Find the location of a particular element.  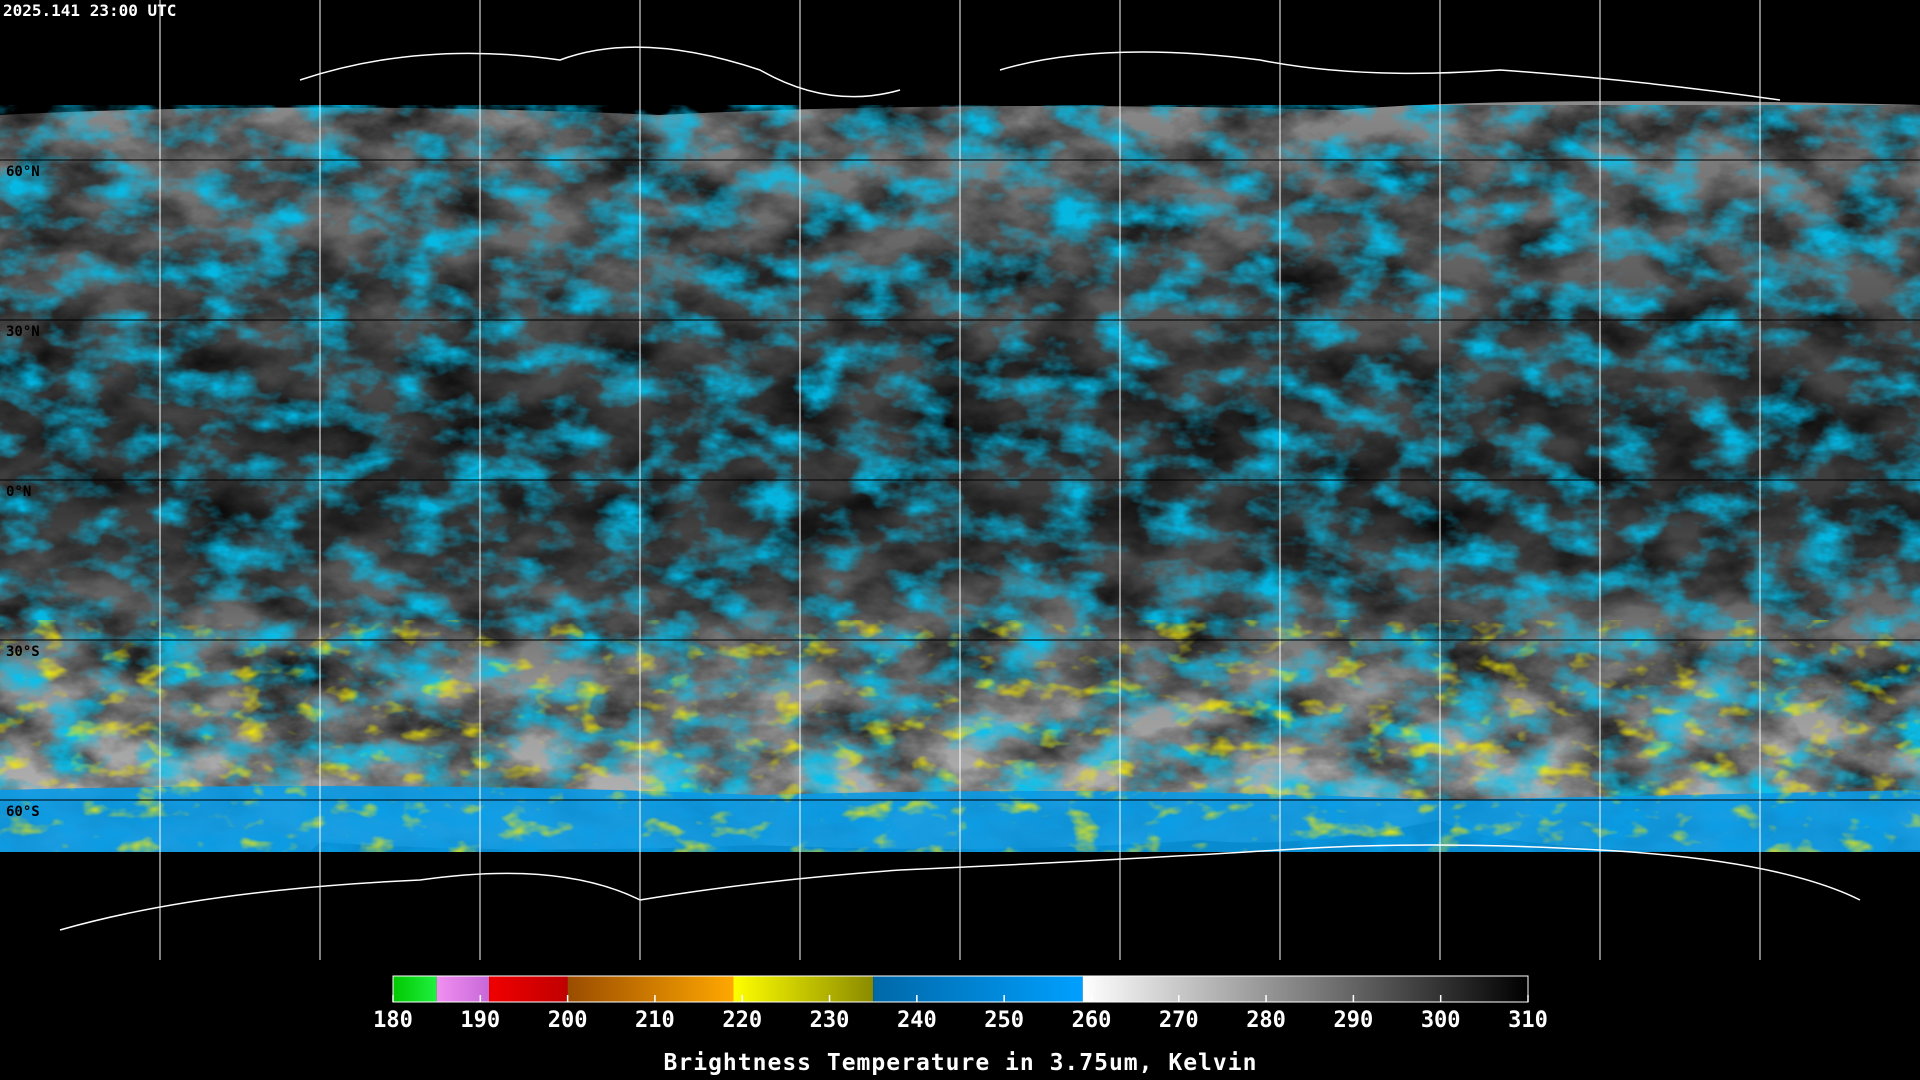

colorbar-tick-label: 190 is located at coordinates (480, 1020).